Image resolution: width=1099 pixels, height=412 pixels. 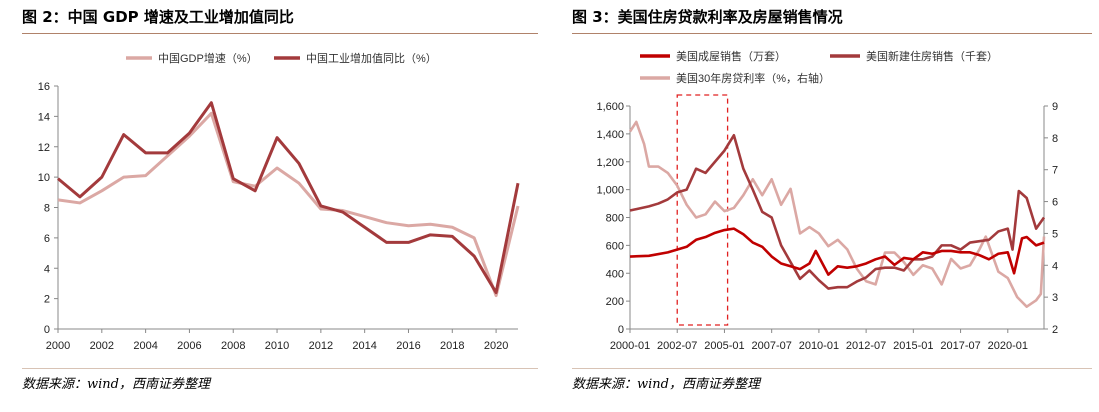 What do you see at coordinates (371, 58) in the screenshot?
I see `legend-label: 中国工业增加值同比（%）` at bounding box center [371, 58].